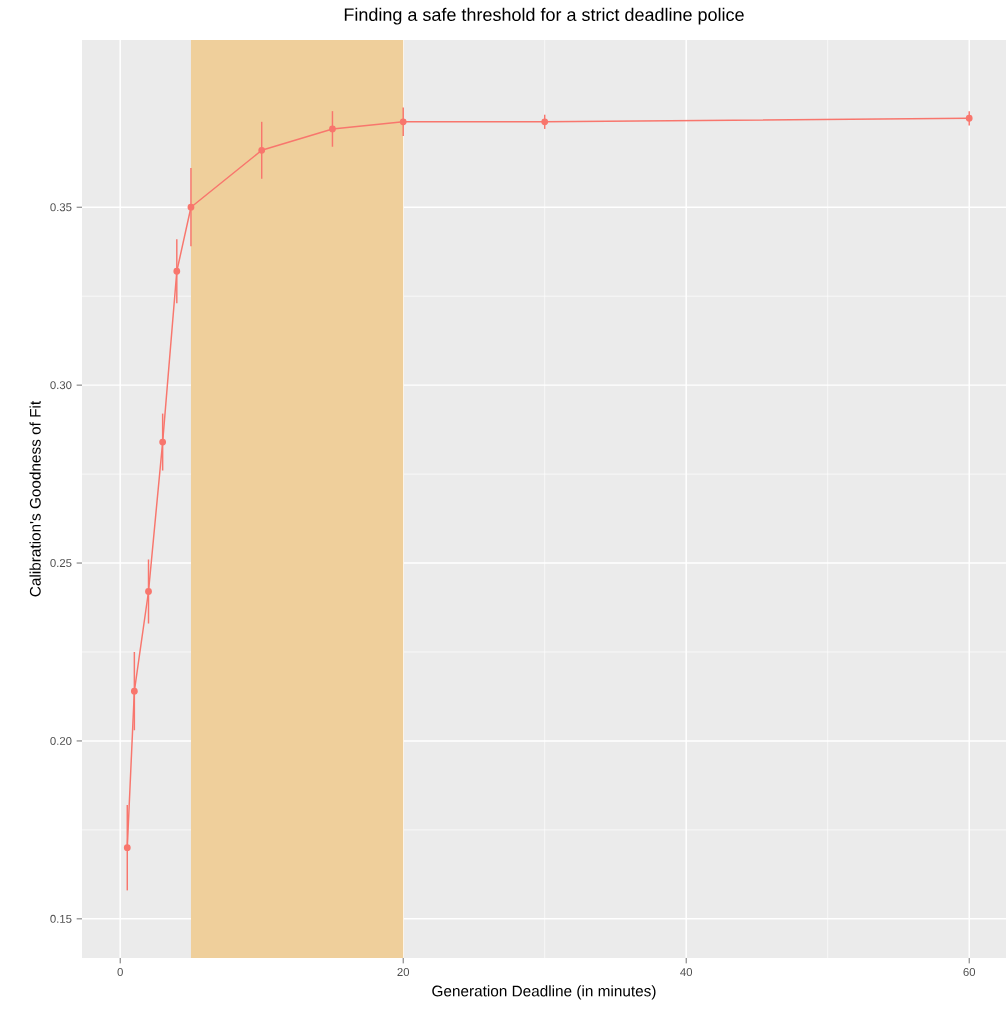 This screenshot has width=1007, height=1016. What do you see at coordinates (403, 972) in the screenshot?
I see `x-tick-label: 20` at bounding box center [403, 972].